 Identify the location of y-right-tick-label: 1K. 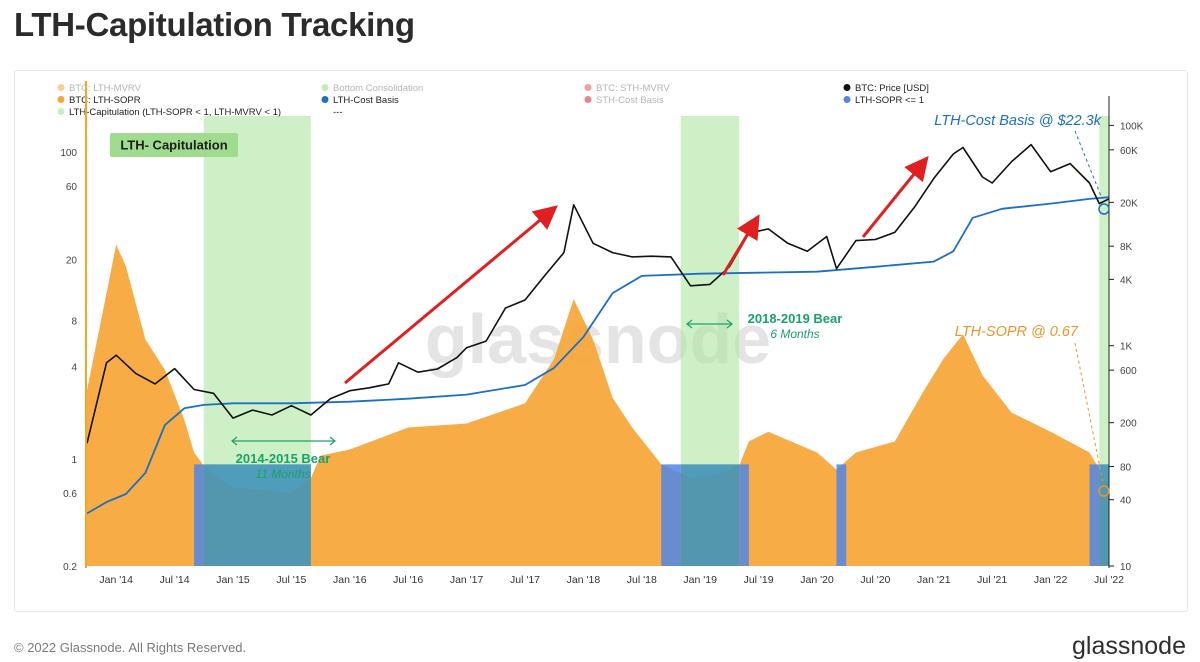
(1126, 347).